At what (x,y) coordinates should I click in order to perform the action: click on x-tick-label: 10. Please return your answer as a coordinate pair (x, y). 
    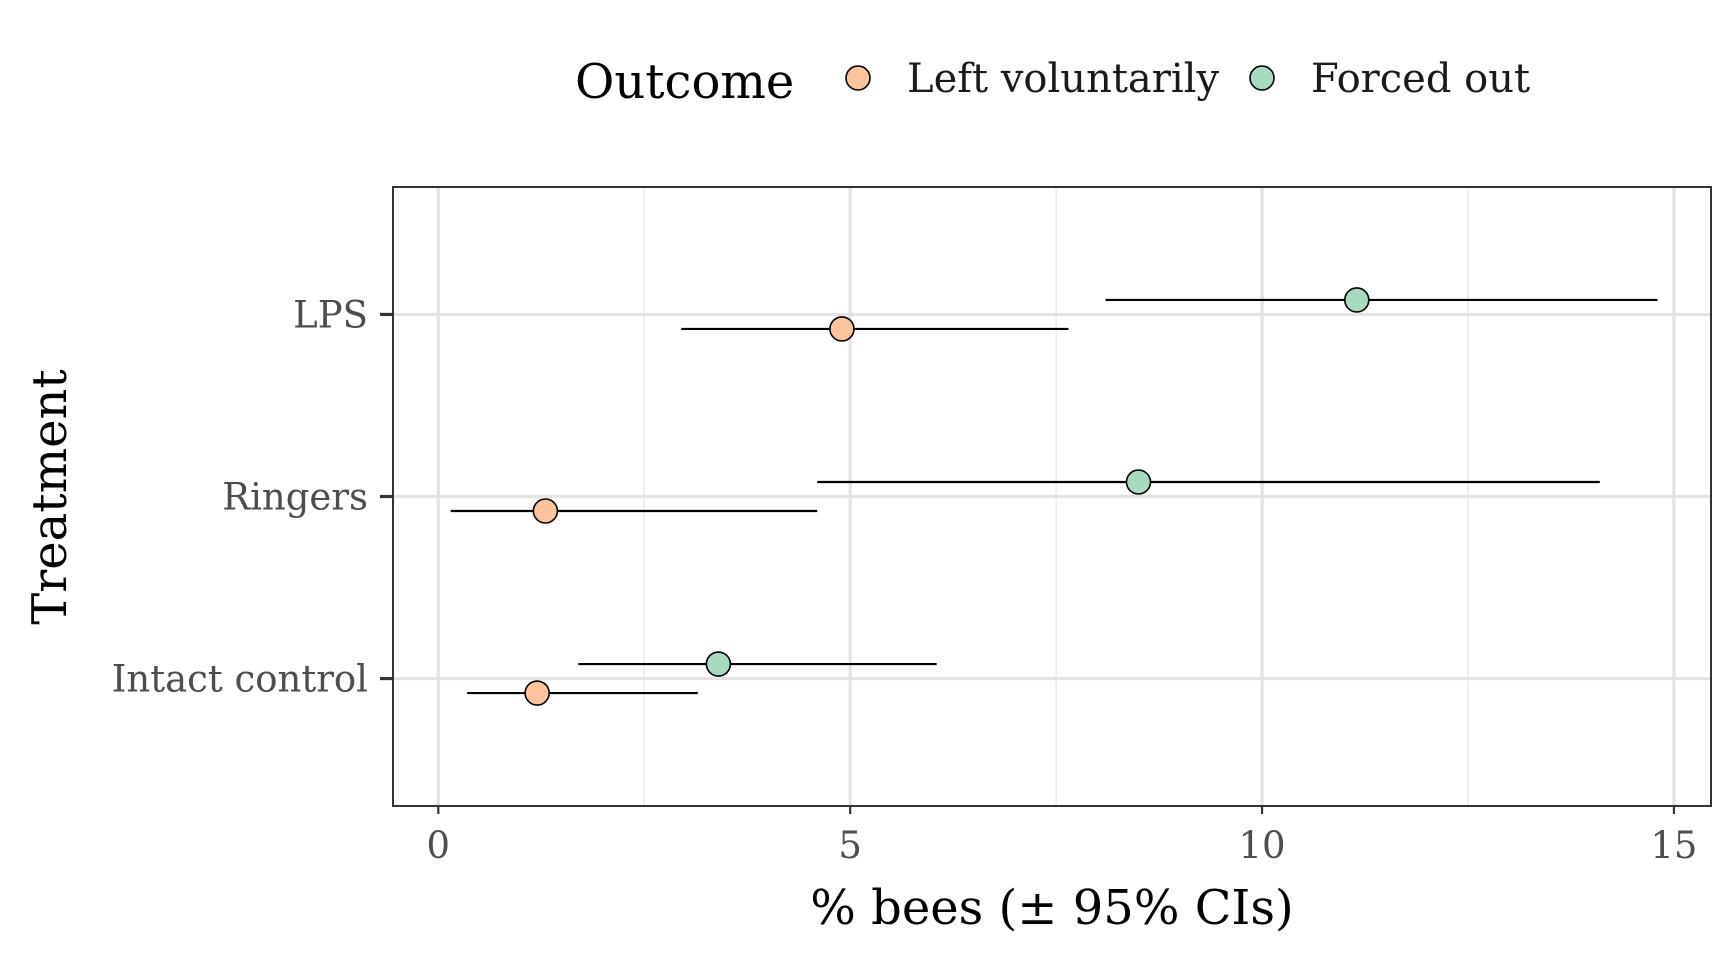
    Looking at the image, I should click on (1262, 845).